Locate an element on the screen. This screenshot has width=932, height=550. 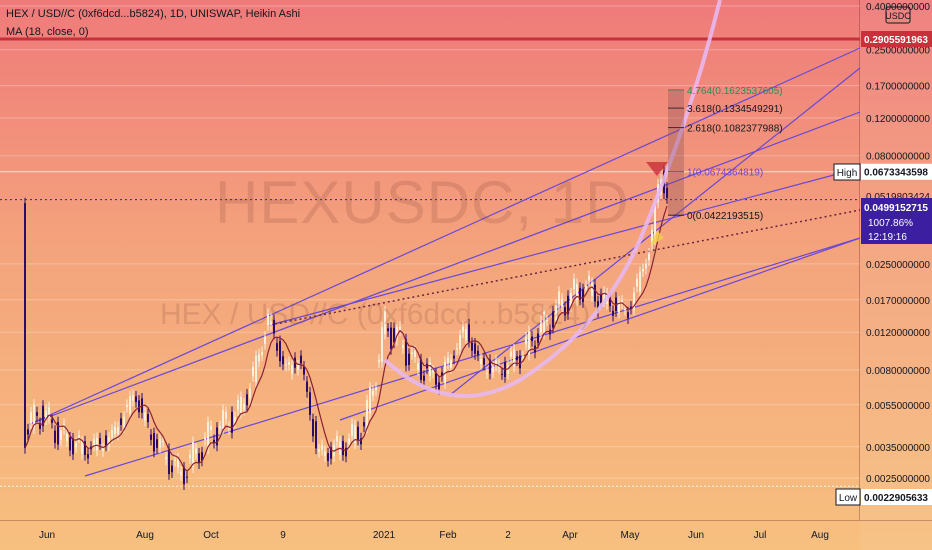
top-arrow-marker is located at coordinates (657, 169).